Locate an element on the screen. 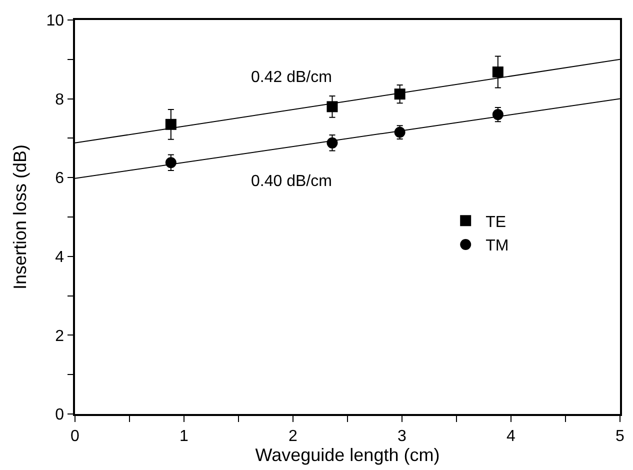 This screenshot has width=633, height=470. x-tick-label: 3 is located at coordinates (402, 436).